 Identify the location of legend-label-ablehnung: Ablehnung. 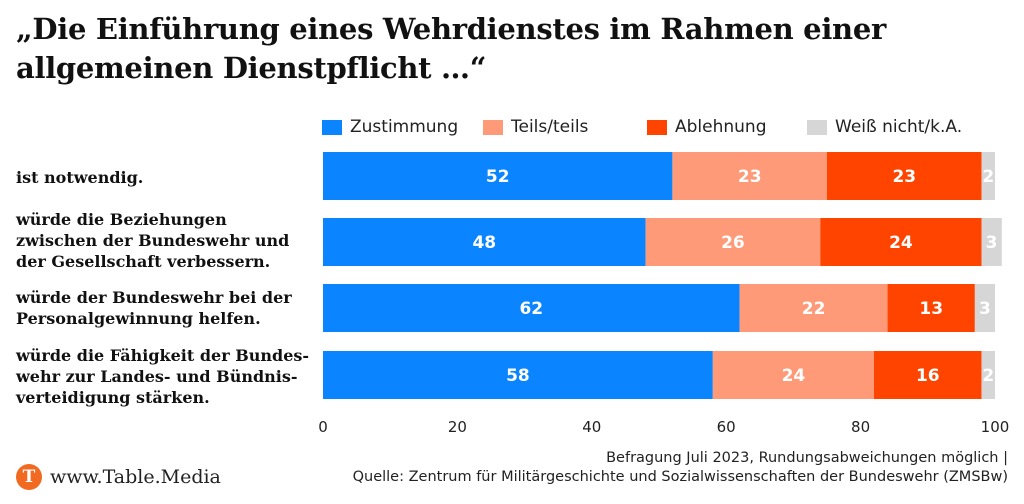
(721, 127).